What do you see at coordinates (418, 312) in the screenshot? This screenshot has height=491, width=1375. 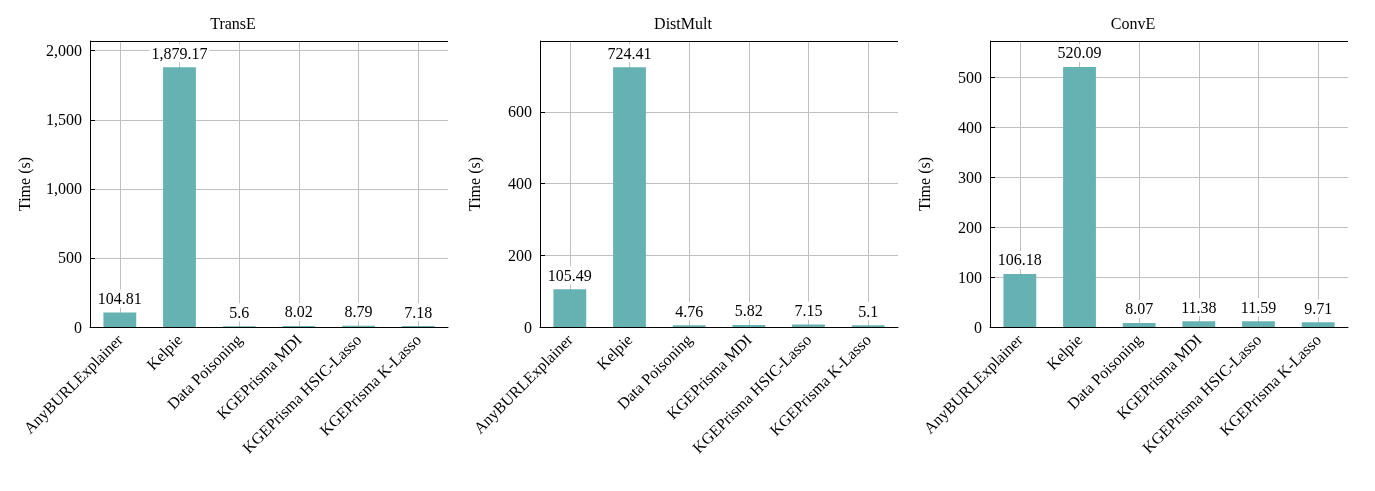 I see `data-label: 7.18` at bounding box center [418, 312].